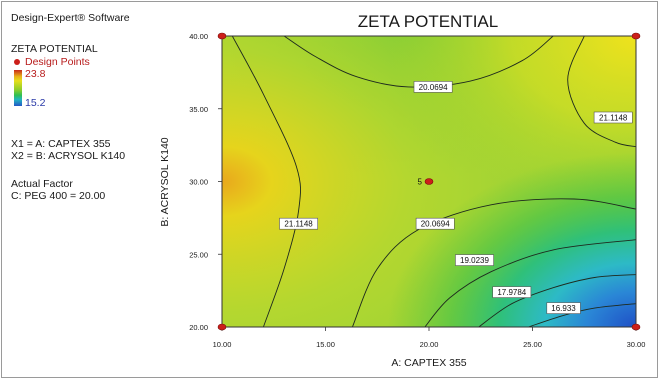 The height and width of the screenshot is (381, 661). Describe the element at coordinates (70, 18) in the screenshot. I see `software-label: Design-Expert® Software` at that location.